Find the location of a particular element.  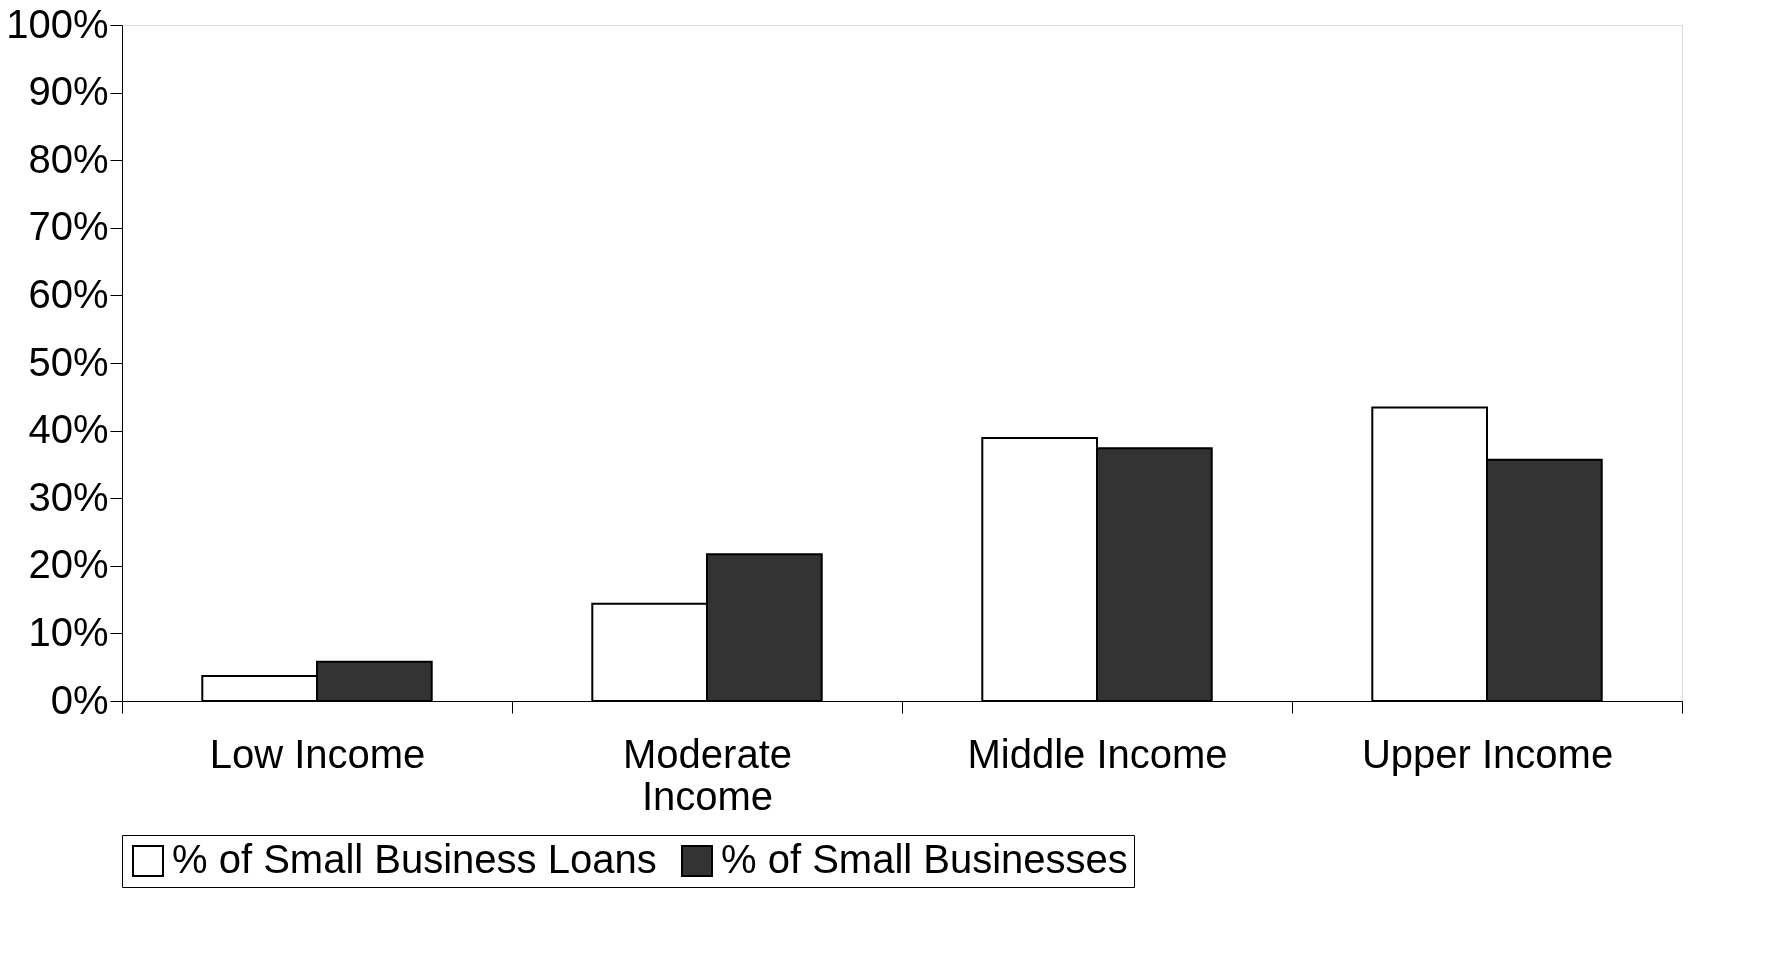

y-tick-label: 70% is located at coordinates (68, 226).